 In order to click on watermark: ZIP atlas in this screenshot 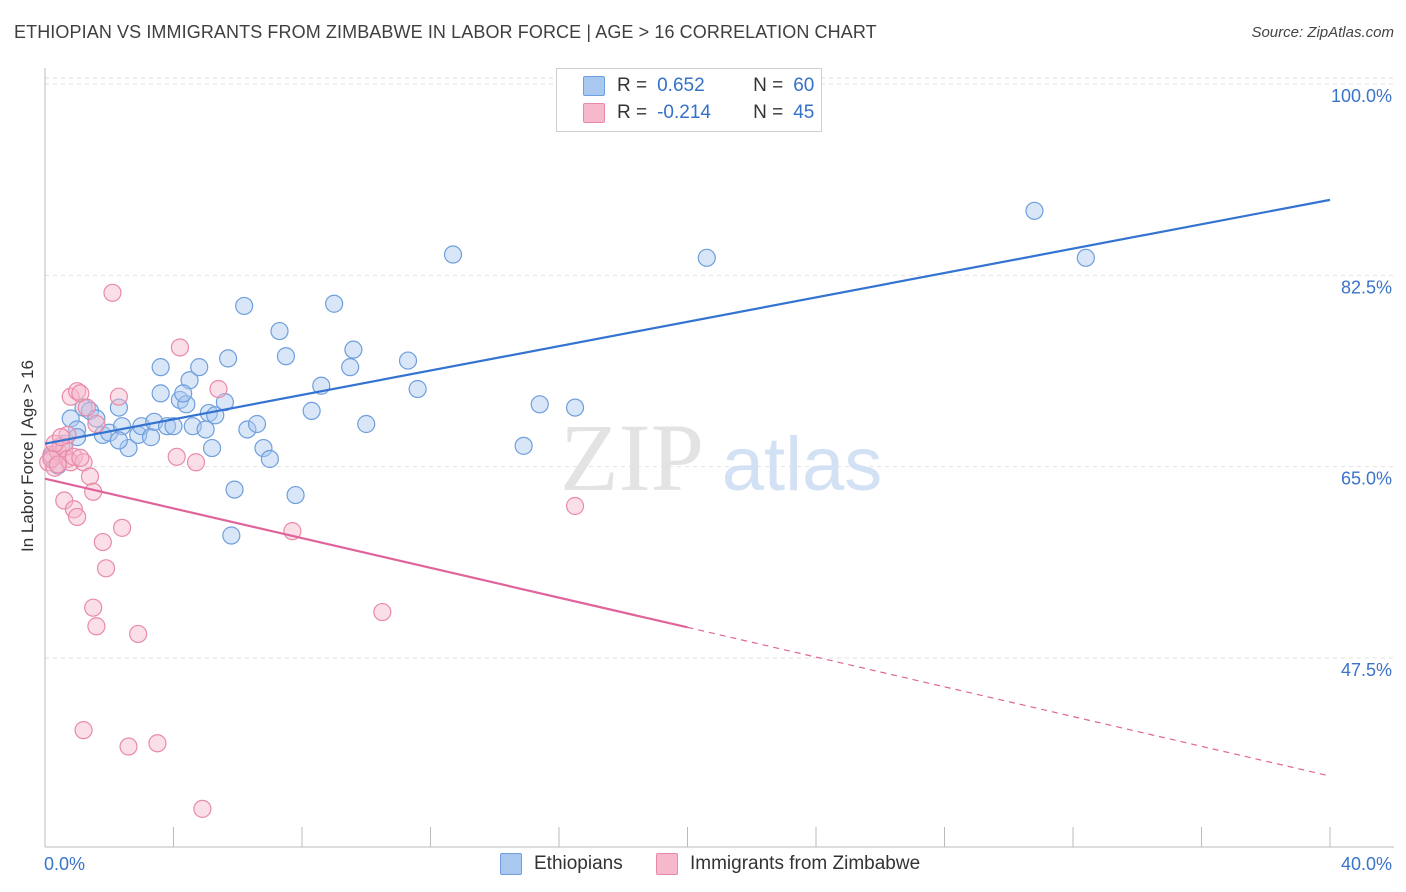, I will do `click(721, 457)`.